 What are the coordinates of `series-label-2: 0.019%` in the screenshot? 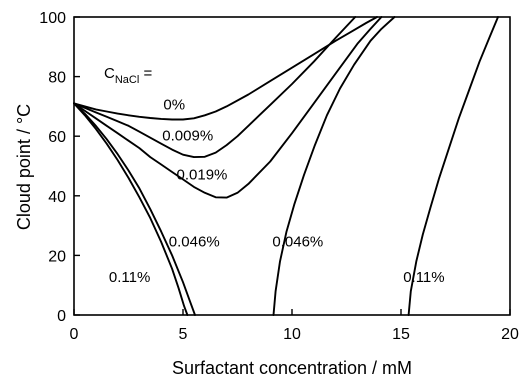 It's located at (202, 174).